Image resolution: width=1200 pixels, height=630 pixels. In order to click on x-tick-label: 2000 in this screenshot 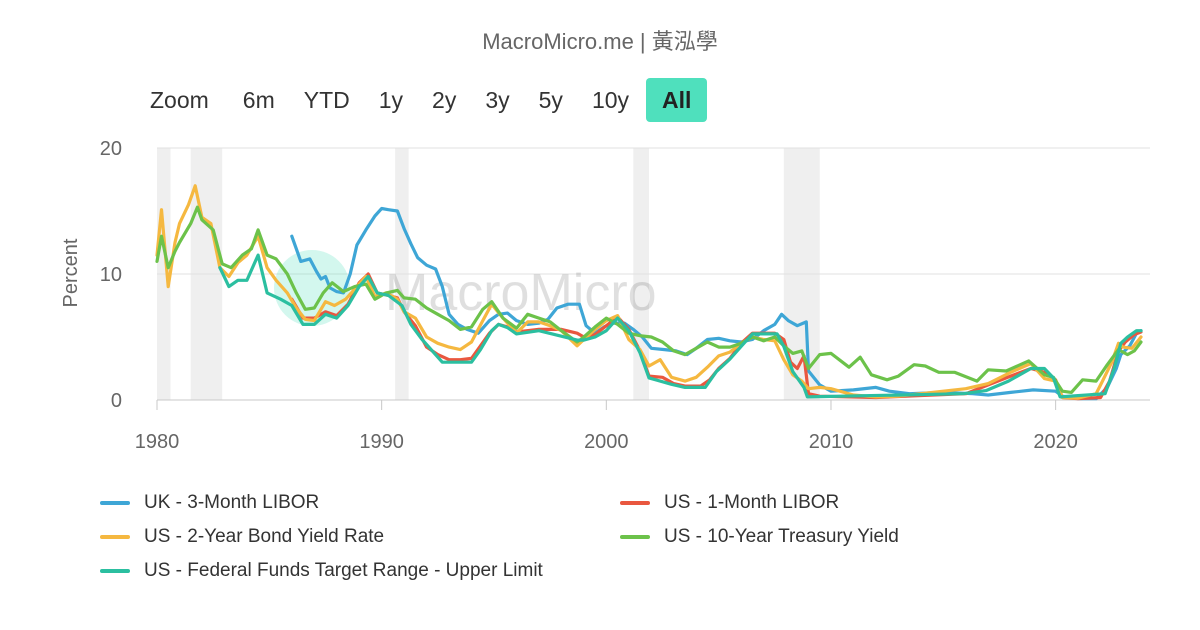, I will do `click(606, 442)`.